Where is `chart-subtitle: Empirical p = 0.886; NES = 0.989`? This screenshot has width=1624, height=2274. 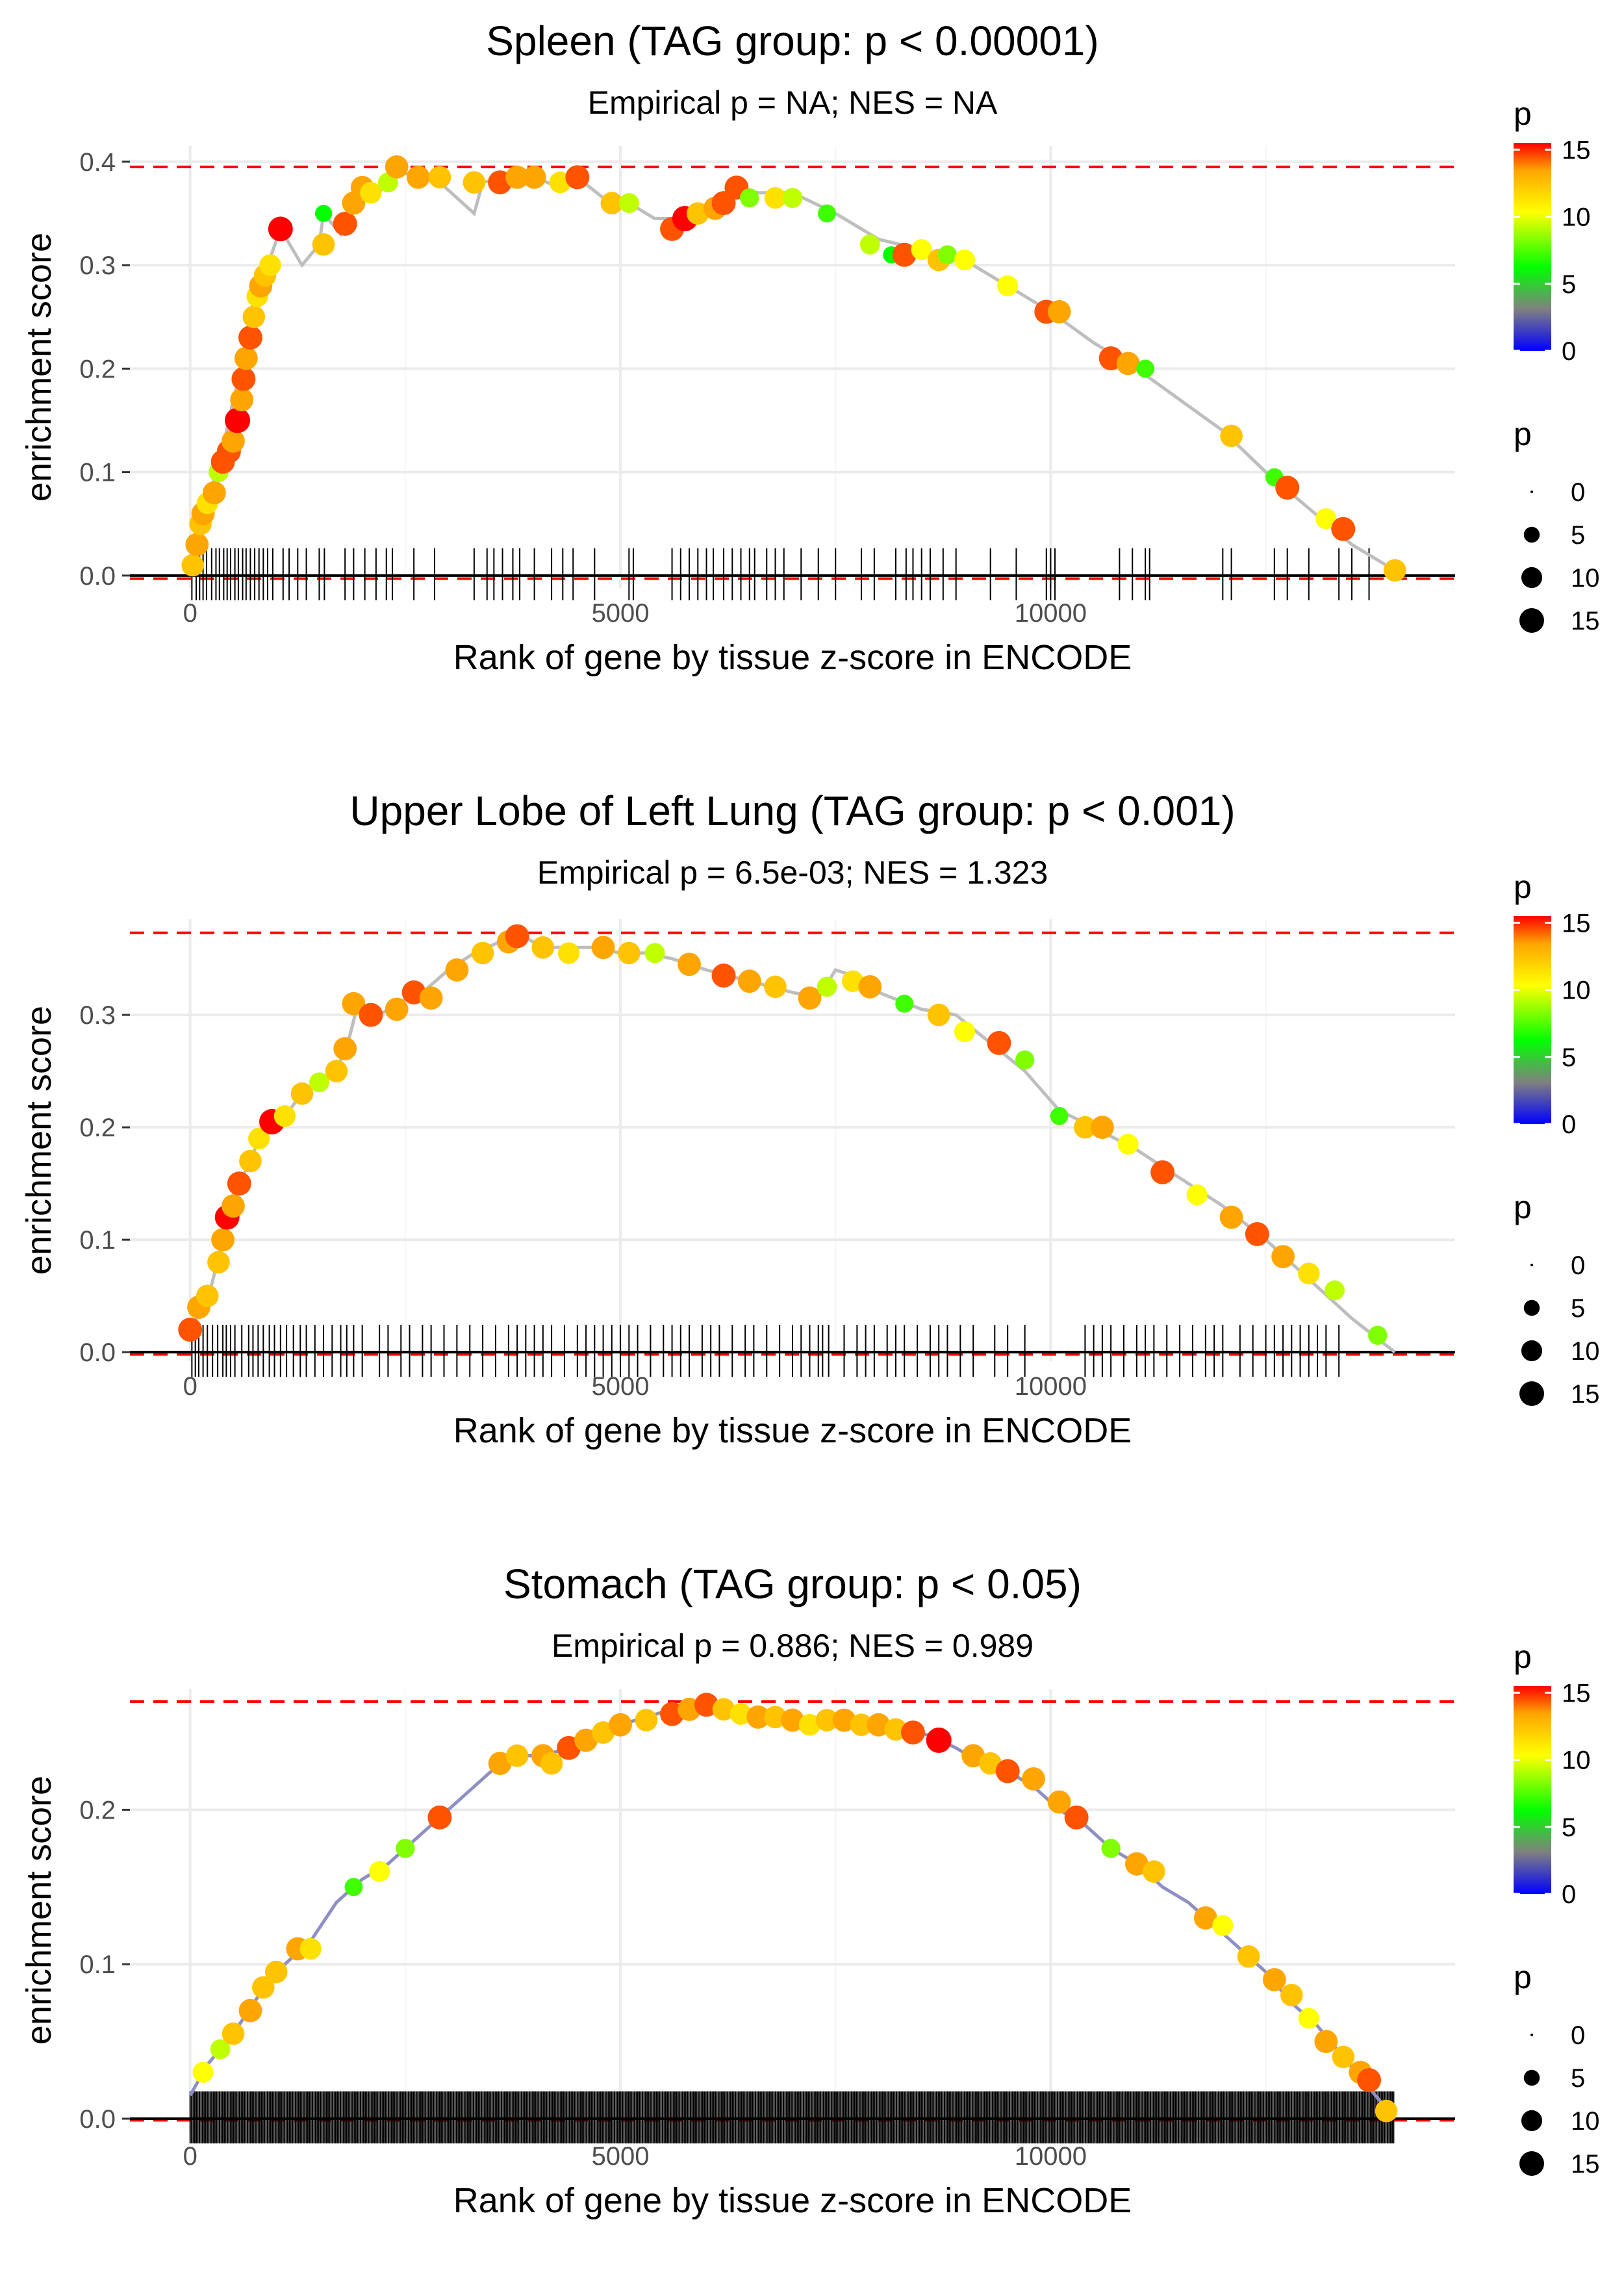 chart-subtitle: Empirical p = 0.886; NES = 0.989 is located at coordinates (793, 1646).